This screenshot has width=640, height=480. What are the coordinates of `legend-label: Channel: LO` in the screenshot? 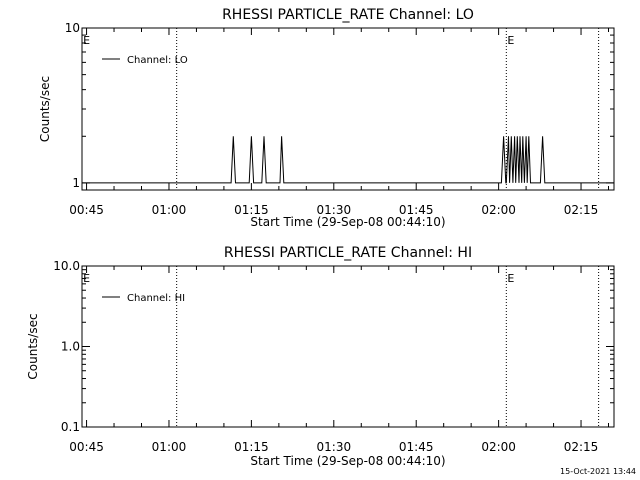 It's located at (157, 60).